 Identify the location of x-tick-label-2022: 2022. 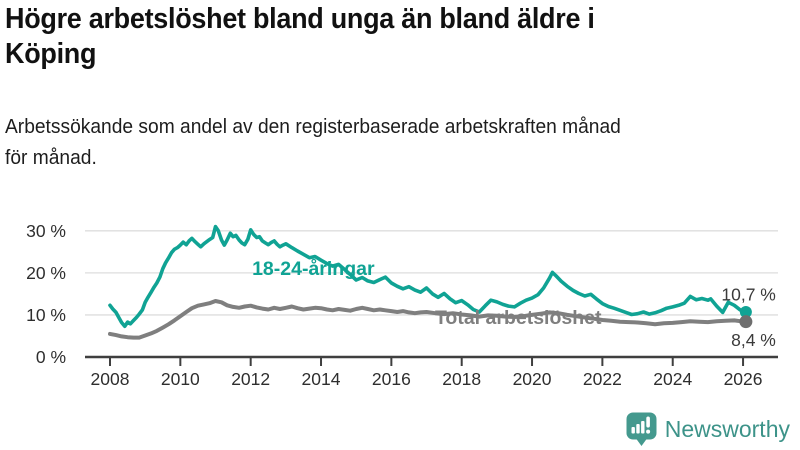
(602, 379).